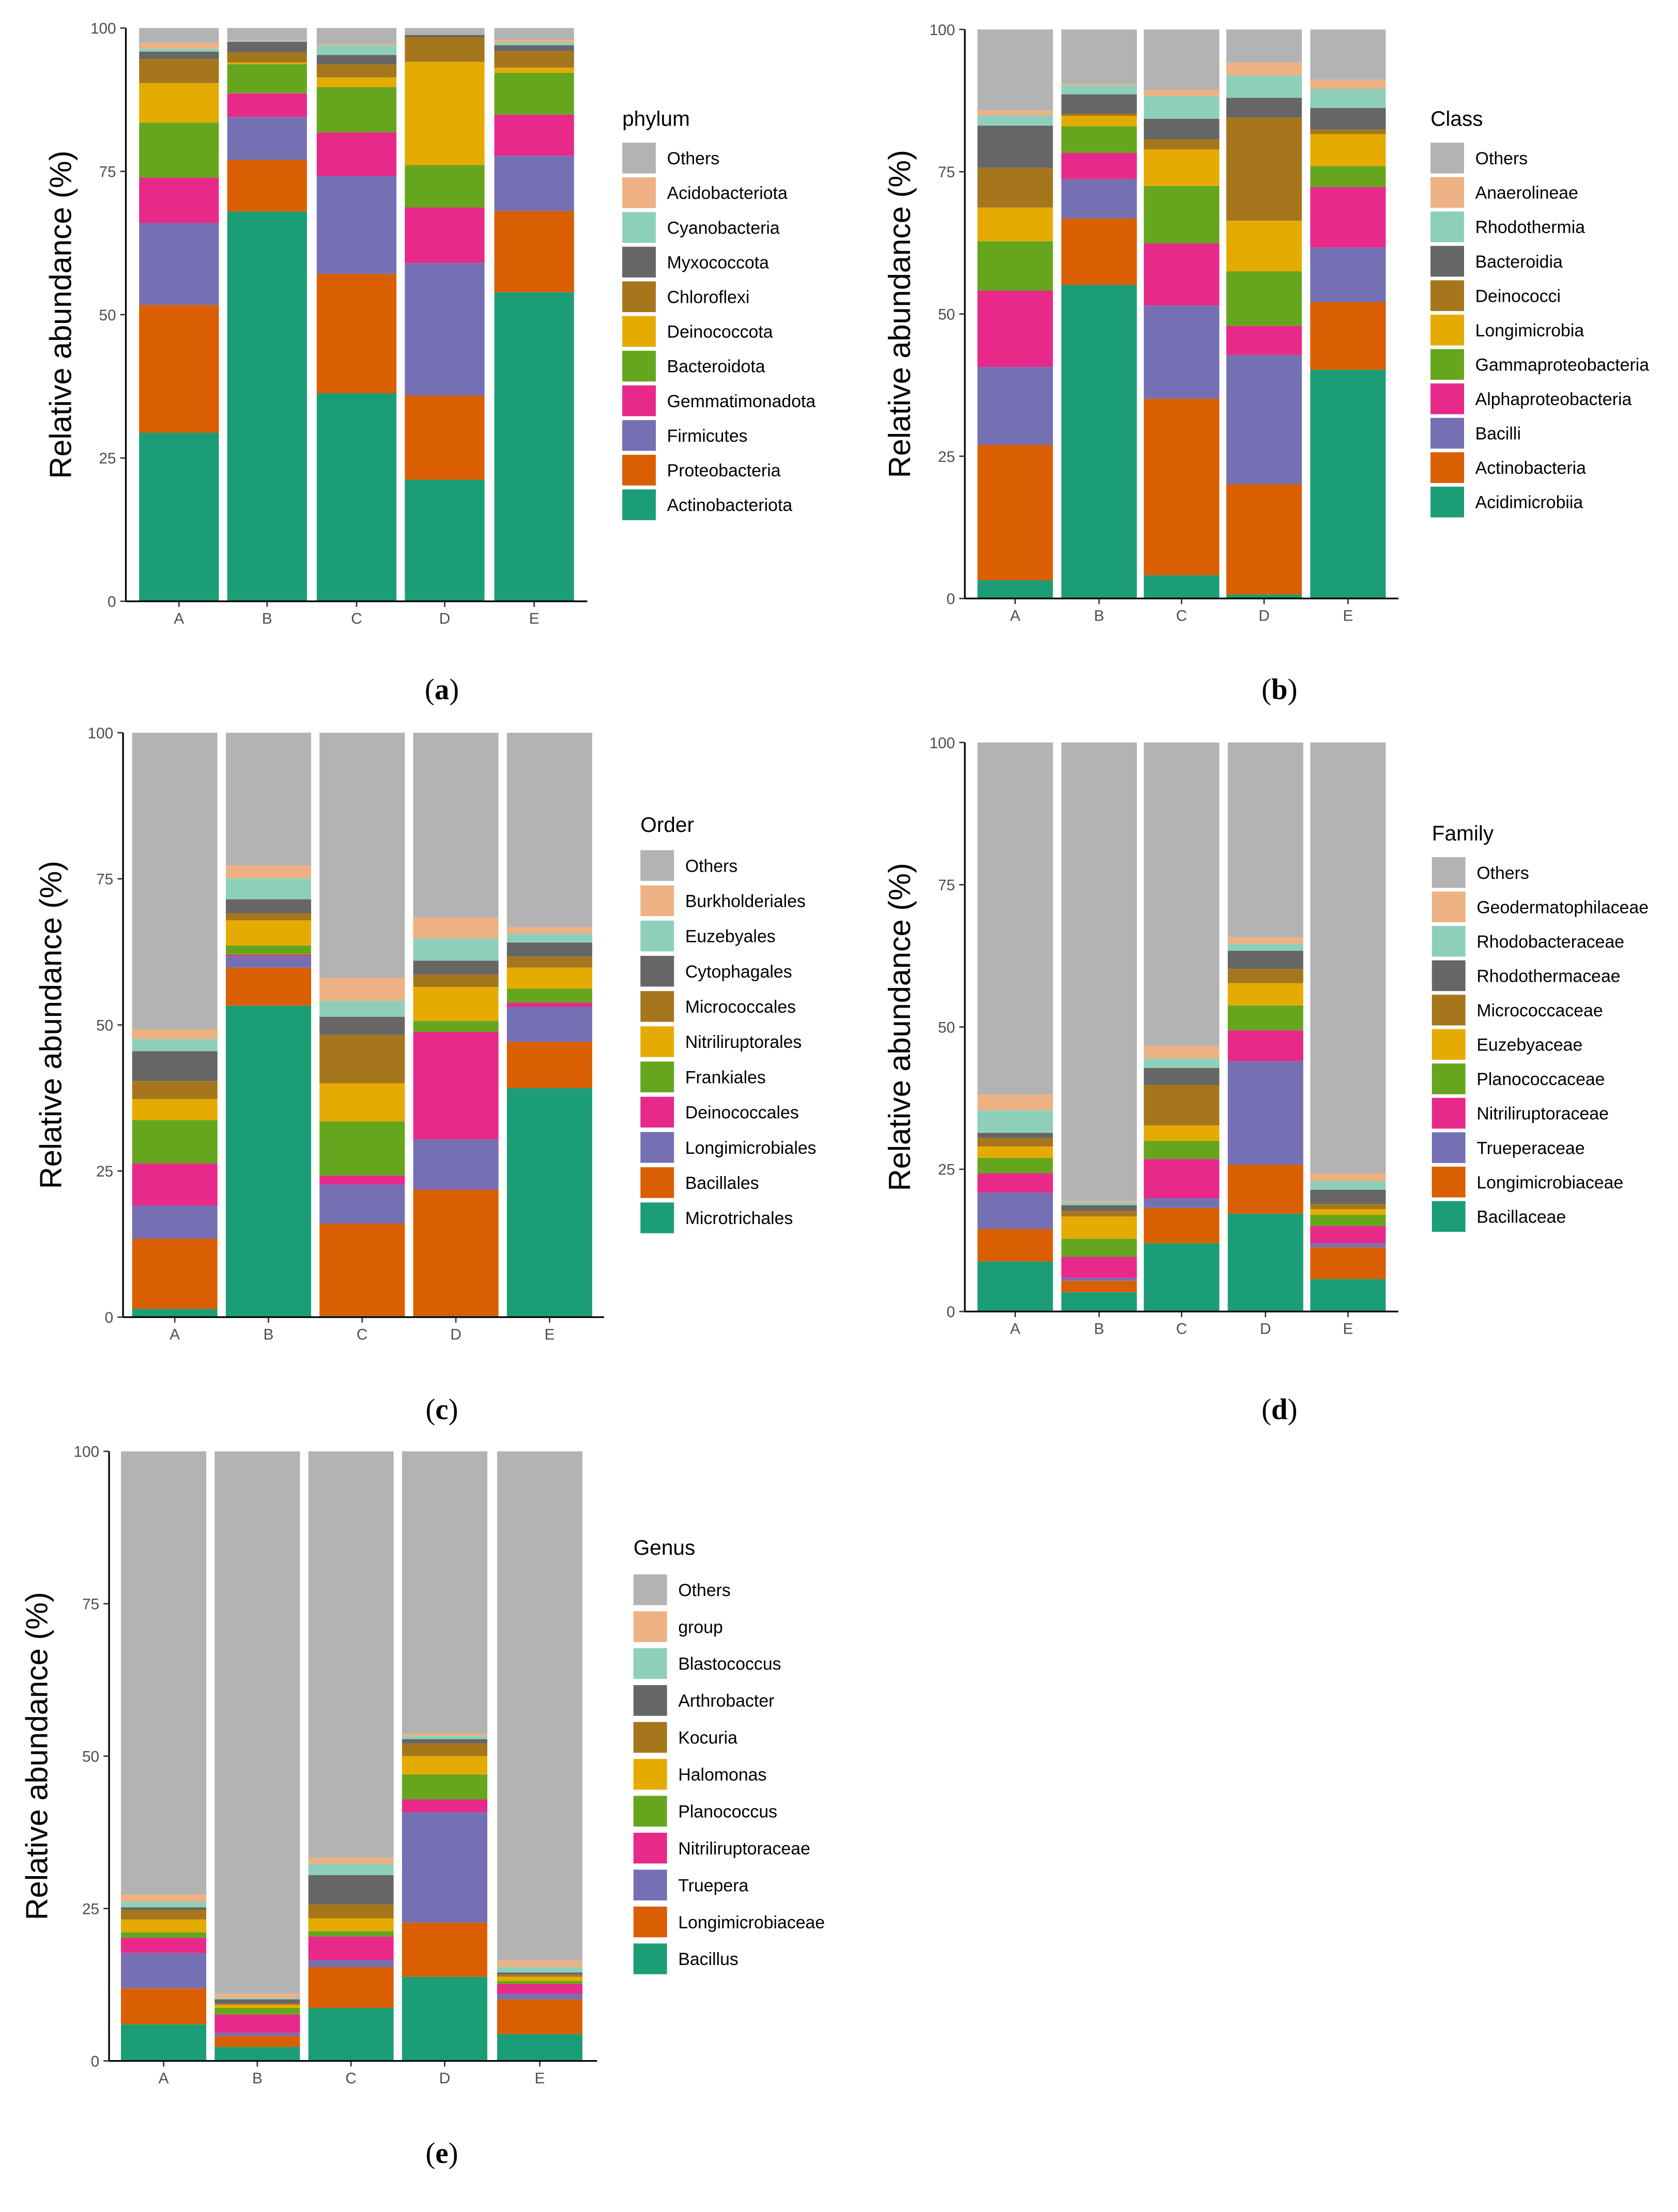 This screenshot has height=2212, width=1678. I want to click on bar-segment-B-rhodothermia, so click(1099, 90).